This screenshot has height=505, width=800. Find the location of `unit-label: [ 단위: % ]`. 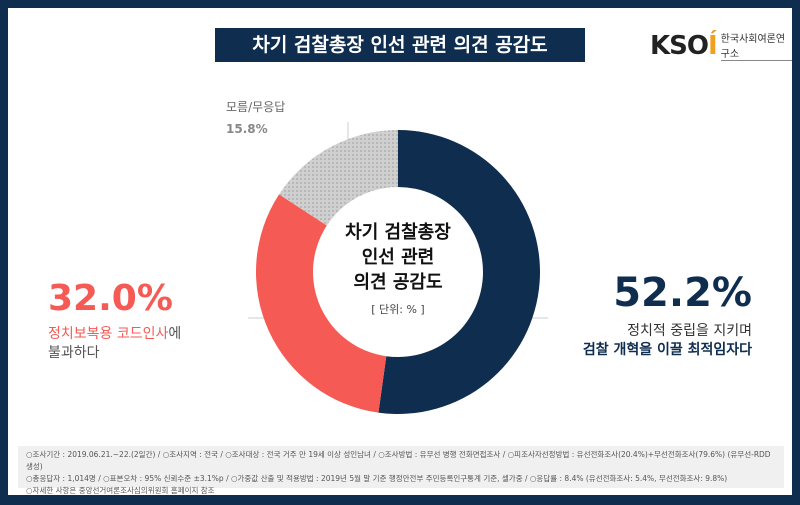

unit-label: [ 단위: % ] is located at coordinates (398, 309).